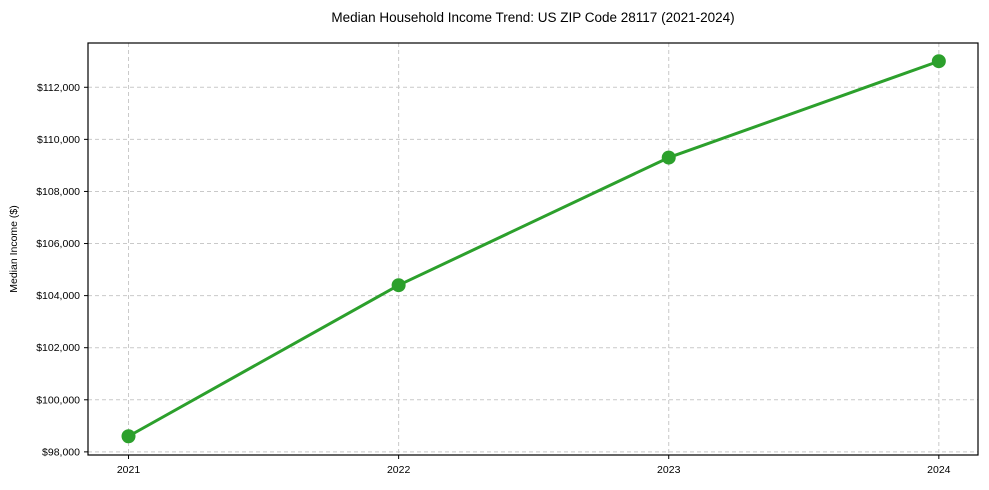  I want to click on y-tick-label: $104,000, so click(58, 296).